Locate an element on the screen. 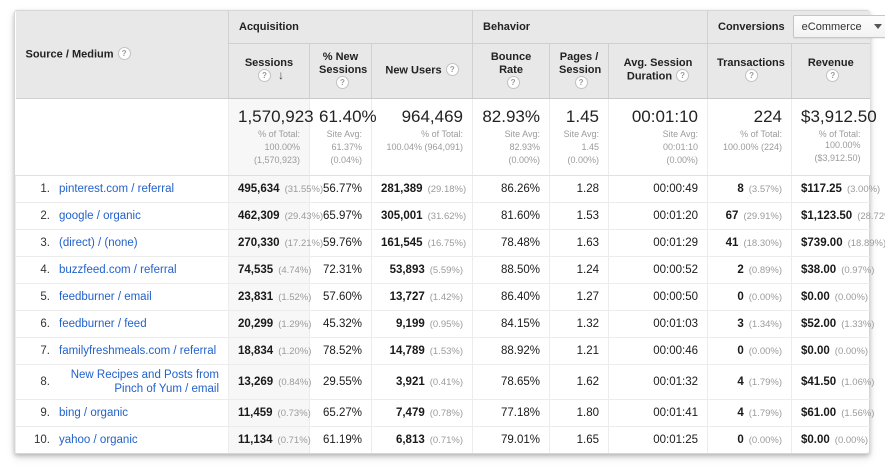  summary-new-users-cell: 964,469 % of Total: 100.04% (964,091) is located at coordinates (421, 137).